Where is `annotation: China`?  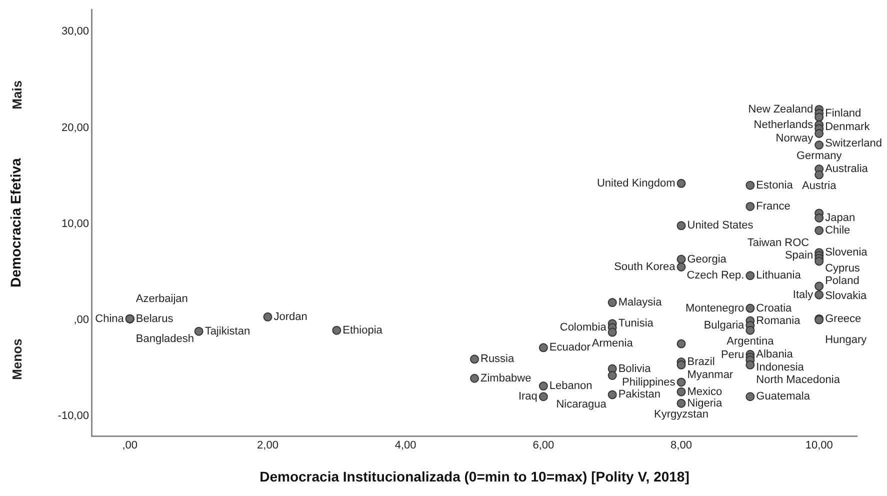 annotation: China is located at coordinates (110, 318).